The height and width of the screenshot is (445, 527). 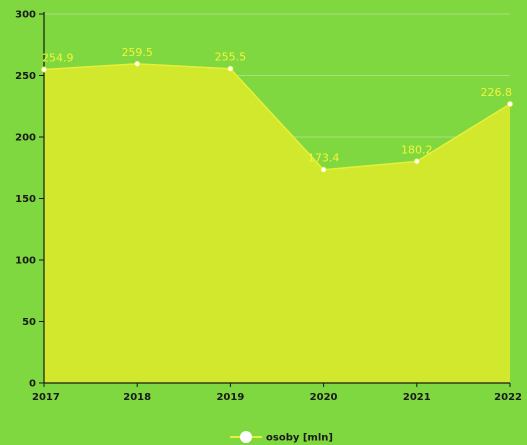 I want to click on y-tick-label: 0, so click(x=32, y=384).